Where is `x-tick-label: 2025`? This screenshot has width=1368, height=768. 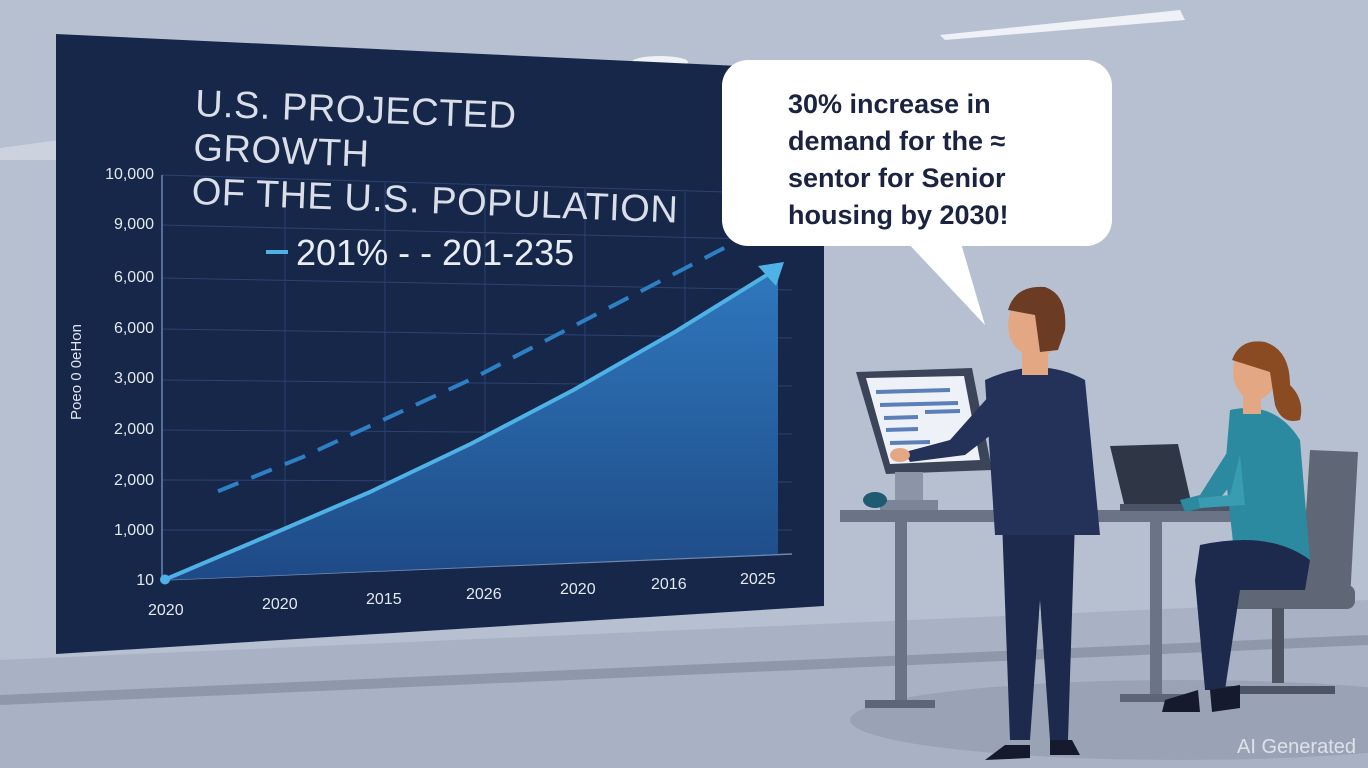
x-tick-label: 2025 is located at coordinates (758, 579).